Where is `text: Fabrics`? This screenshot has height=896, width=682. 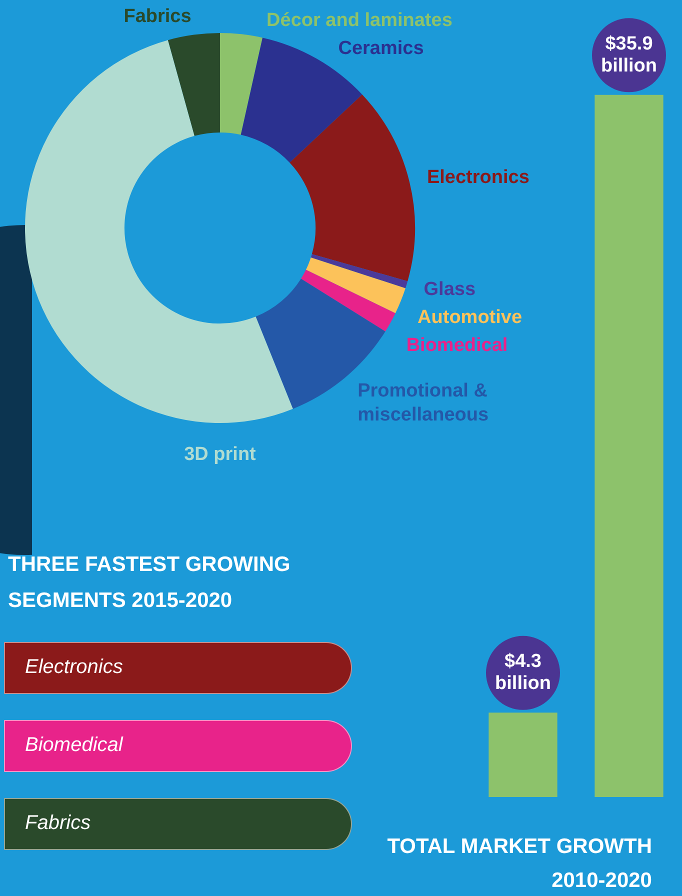
text: Fabrics is located at coordinates (58, 823).